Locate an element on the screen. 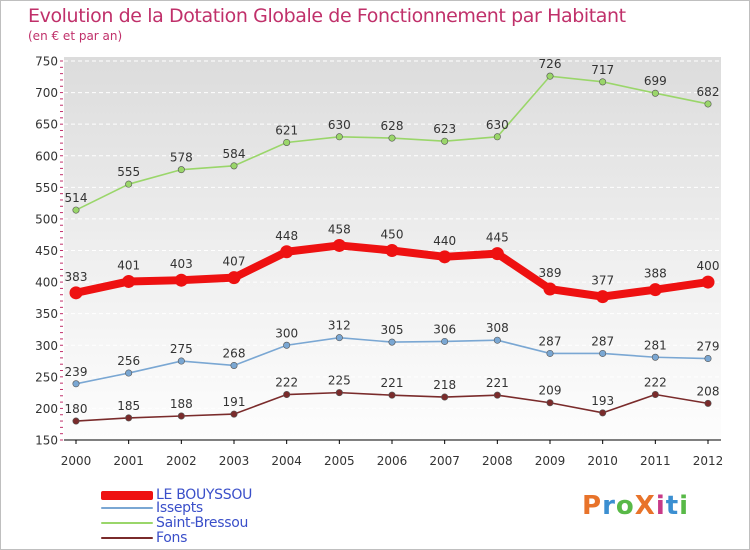 The width and height of the screenshot is (750, 550). logo-letter: o is located at coordinates (625, 506).